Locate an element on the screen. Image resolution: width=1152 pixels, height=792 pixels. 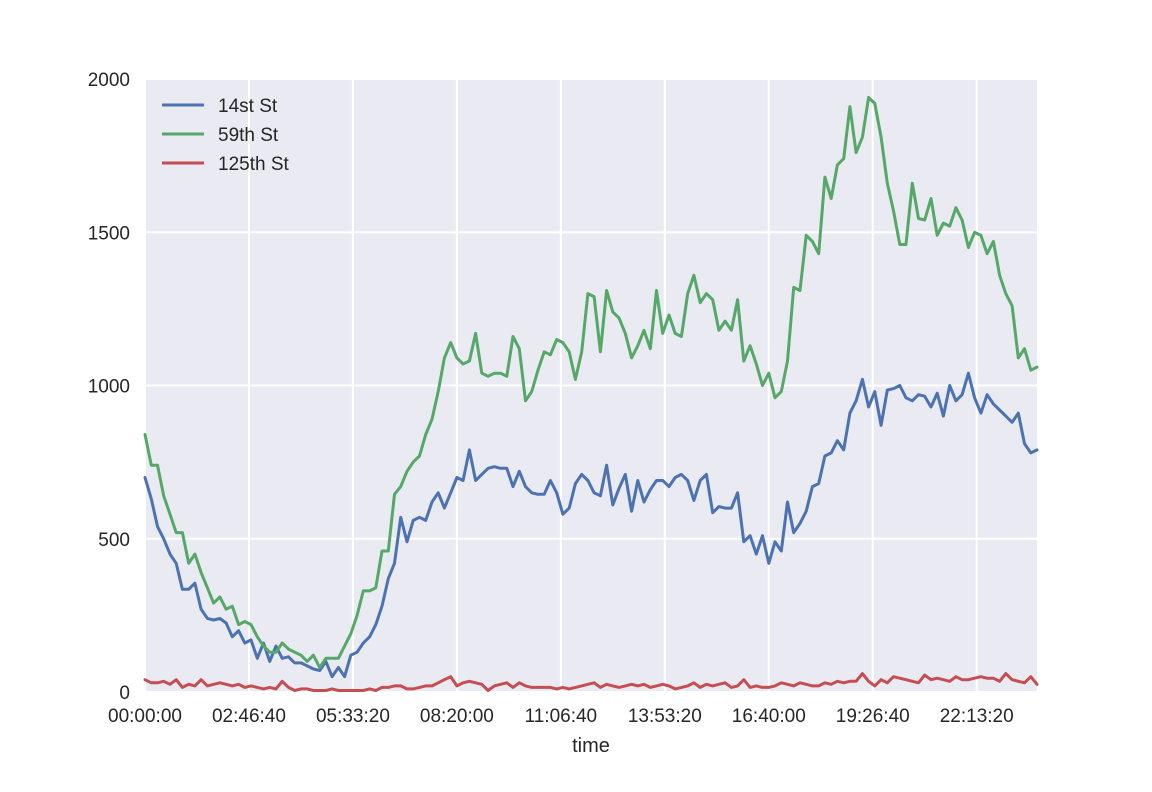
legend-item: 59th St is located at coordinates (220, 135).